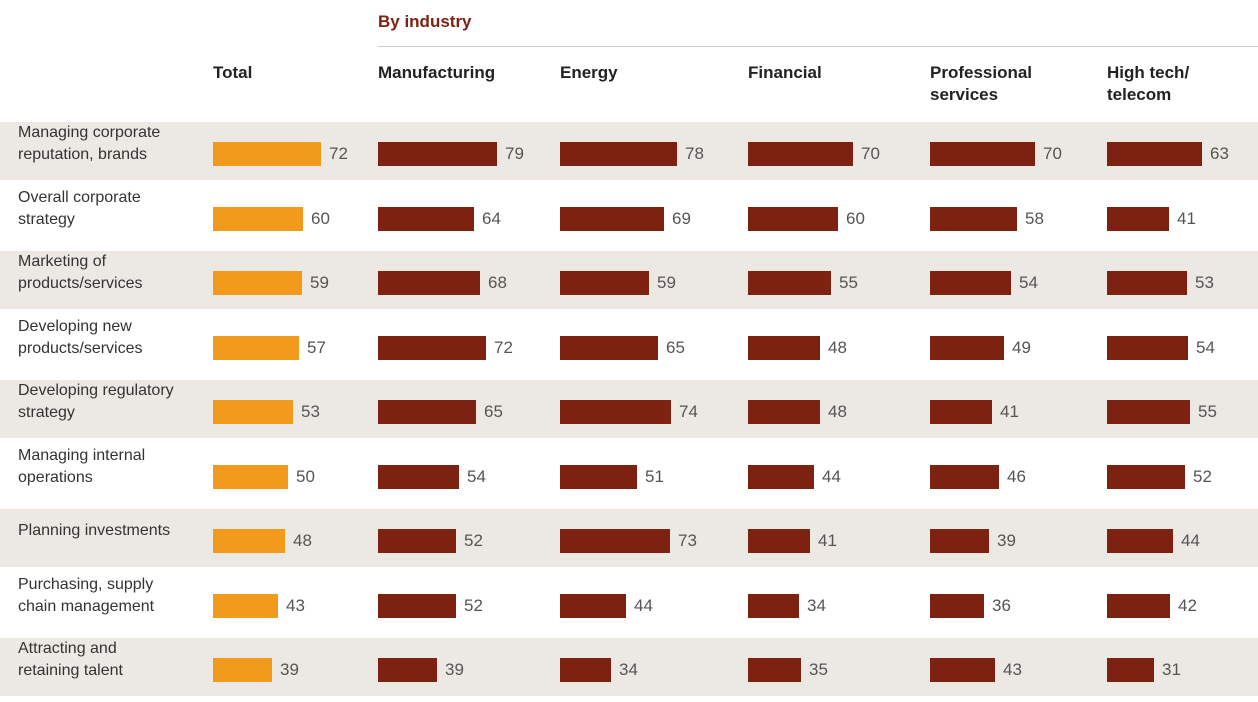 The width and height of the screenshot is (1258, 702). I want to click on bar-value-label: 31, so click(1171, 669).